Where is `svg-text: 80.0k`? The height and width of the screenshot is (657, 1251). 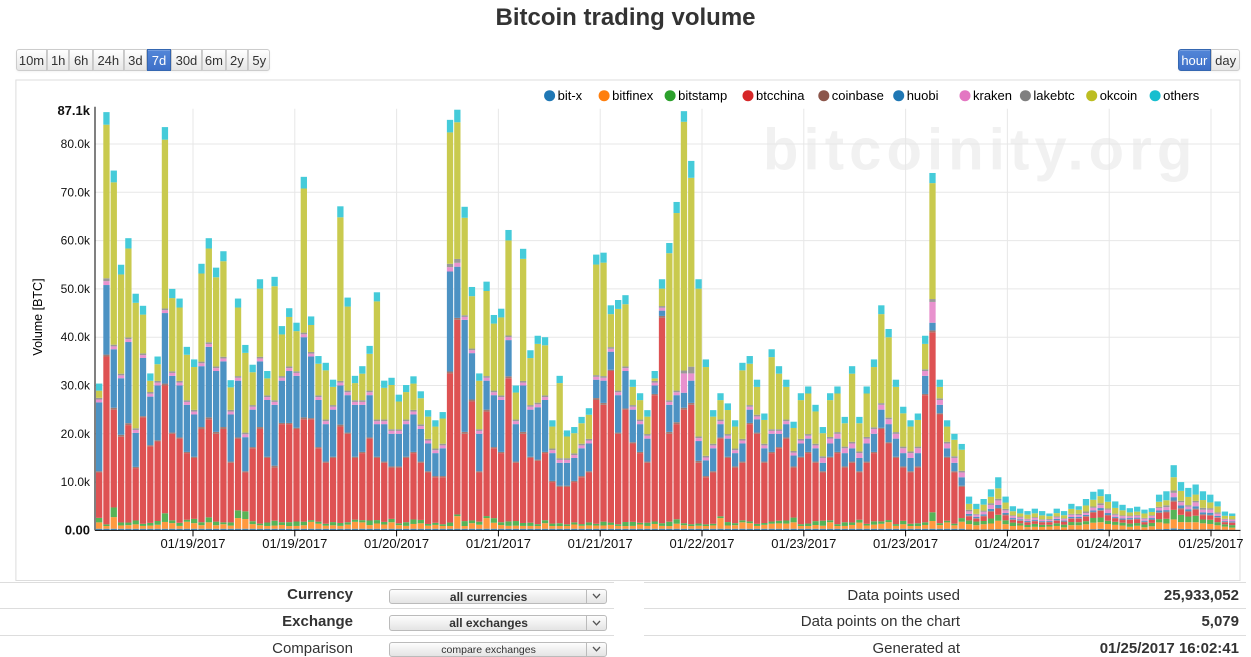 svg-text: 80.0k is located at coordinates (76, 144).